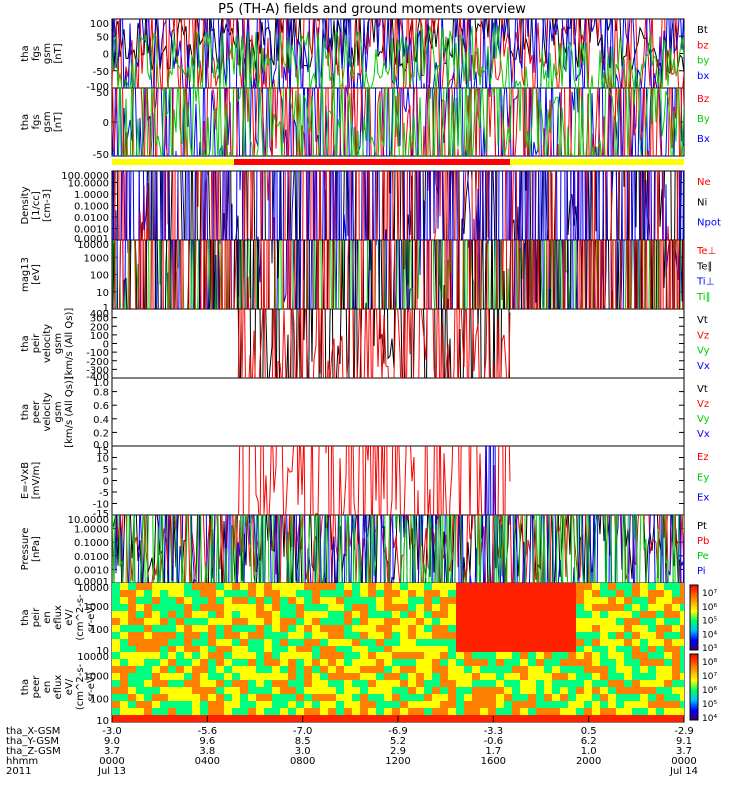 Image resolution: width=750 pixels, height=804 pixels. Describe the element at coordinates (96, 258) in the screenshot. I see `ytick-label-temp-1: 1000` at that location.